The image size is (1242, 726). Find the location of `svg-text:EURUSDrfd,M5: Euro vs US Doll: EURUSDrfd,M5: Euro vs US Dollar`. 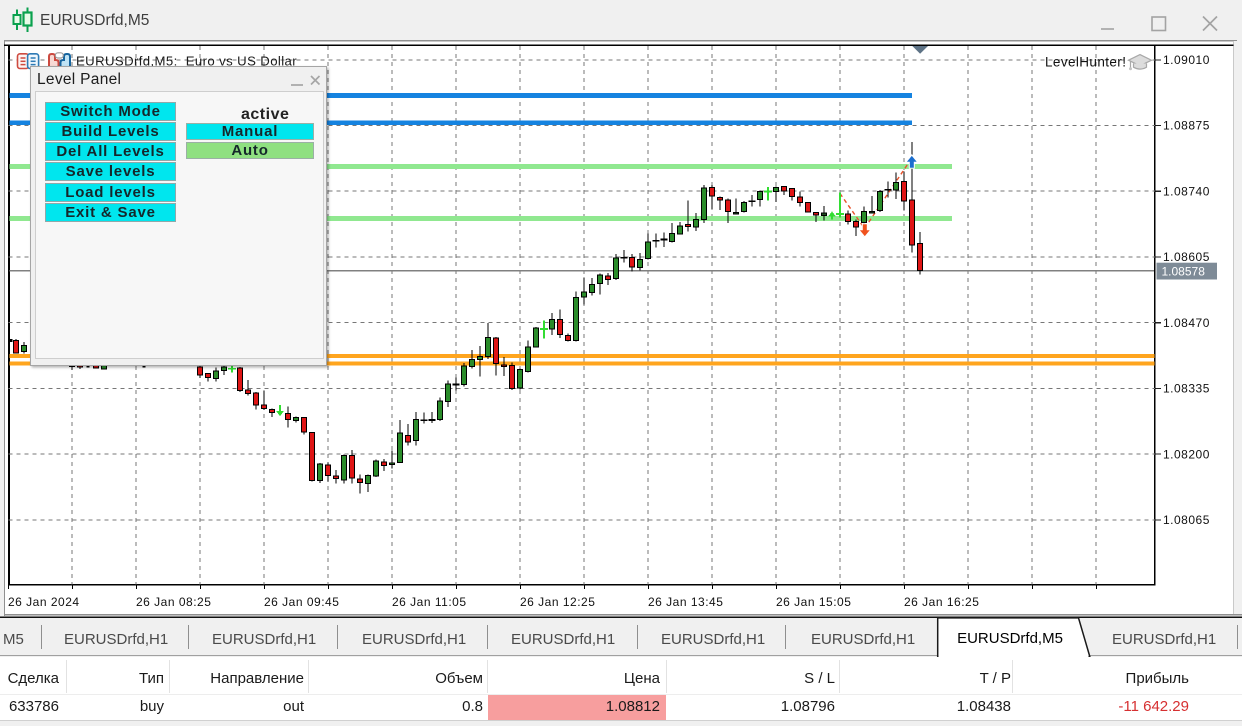

svg-text:EURUSDrfd,M5: Euro vs US Doll: EURUSDrfd,M5: Euro vs US Dollar is located at coordinates (186, 60).